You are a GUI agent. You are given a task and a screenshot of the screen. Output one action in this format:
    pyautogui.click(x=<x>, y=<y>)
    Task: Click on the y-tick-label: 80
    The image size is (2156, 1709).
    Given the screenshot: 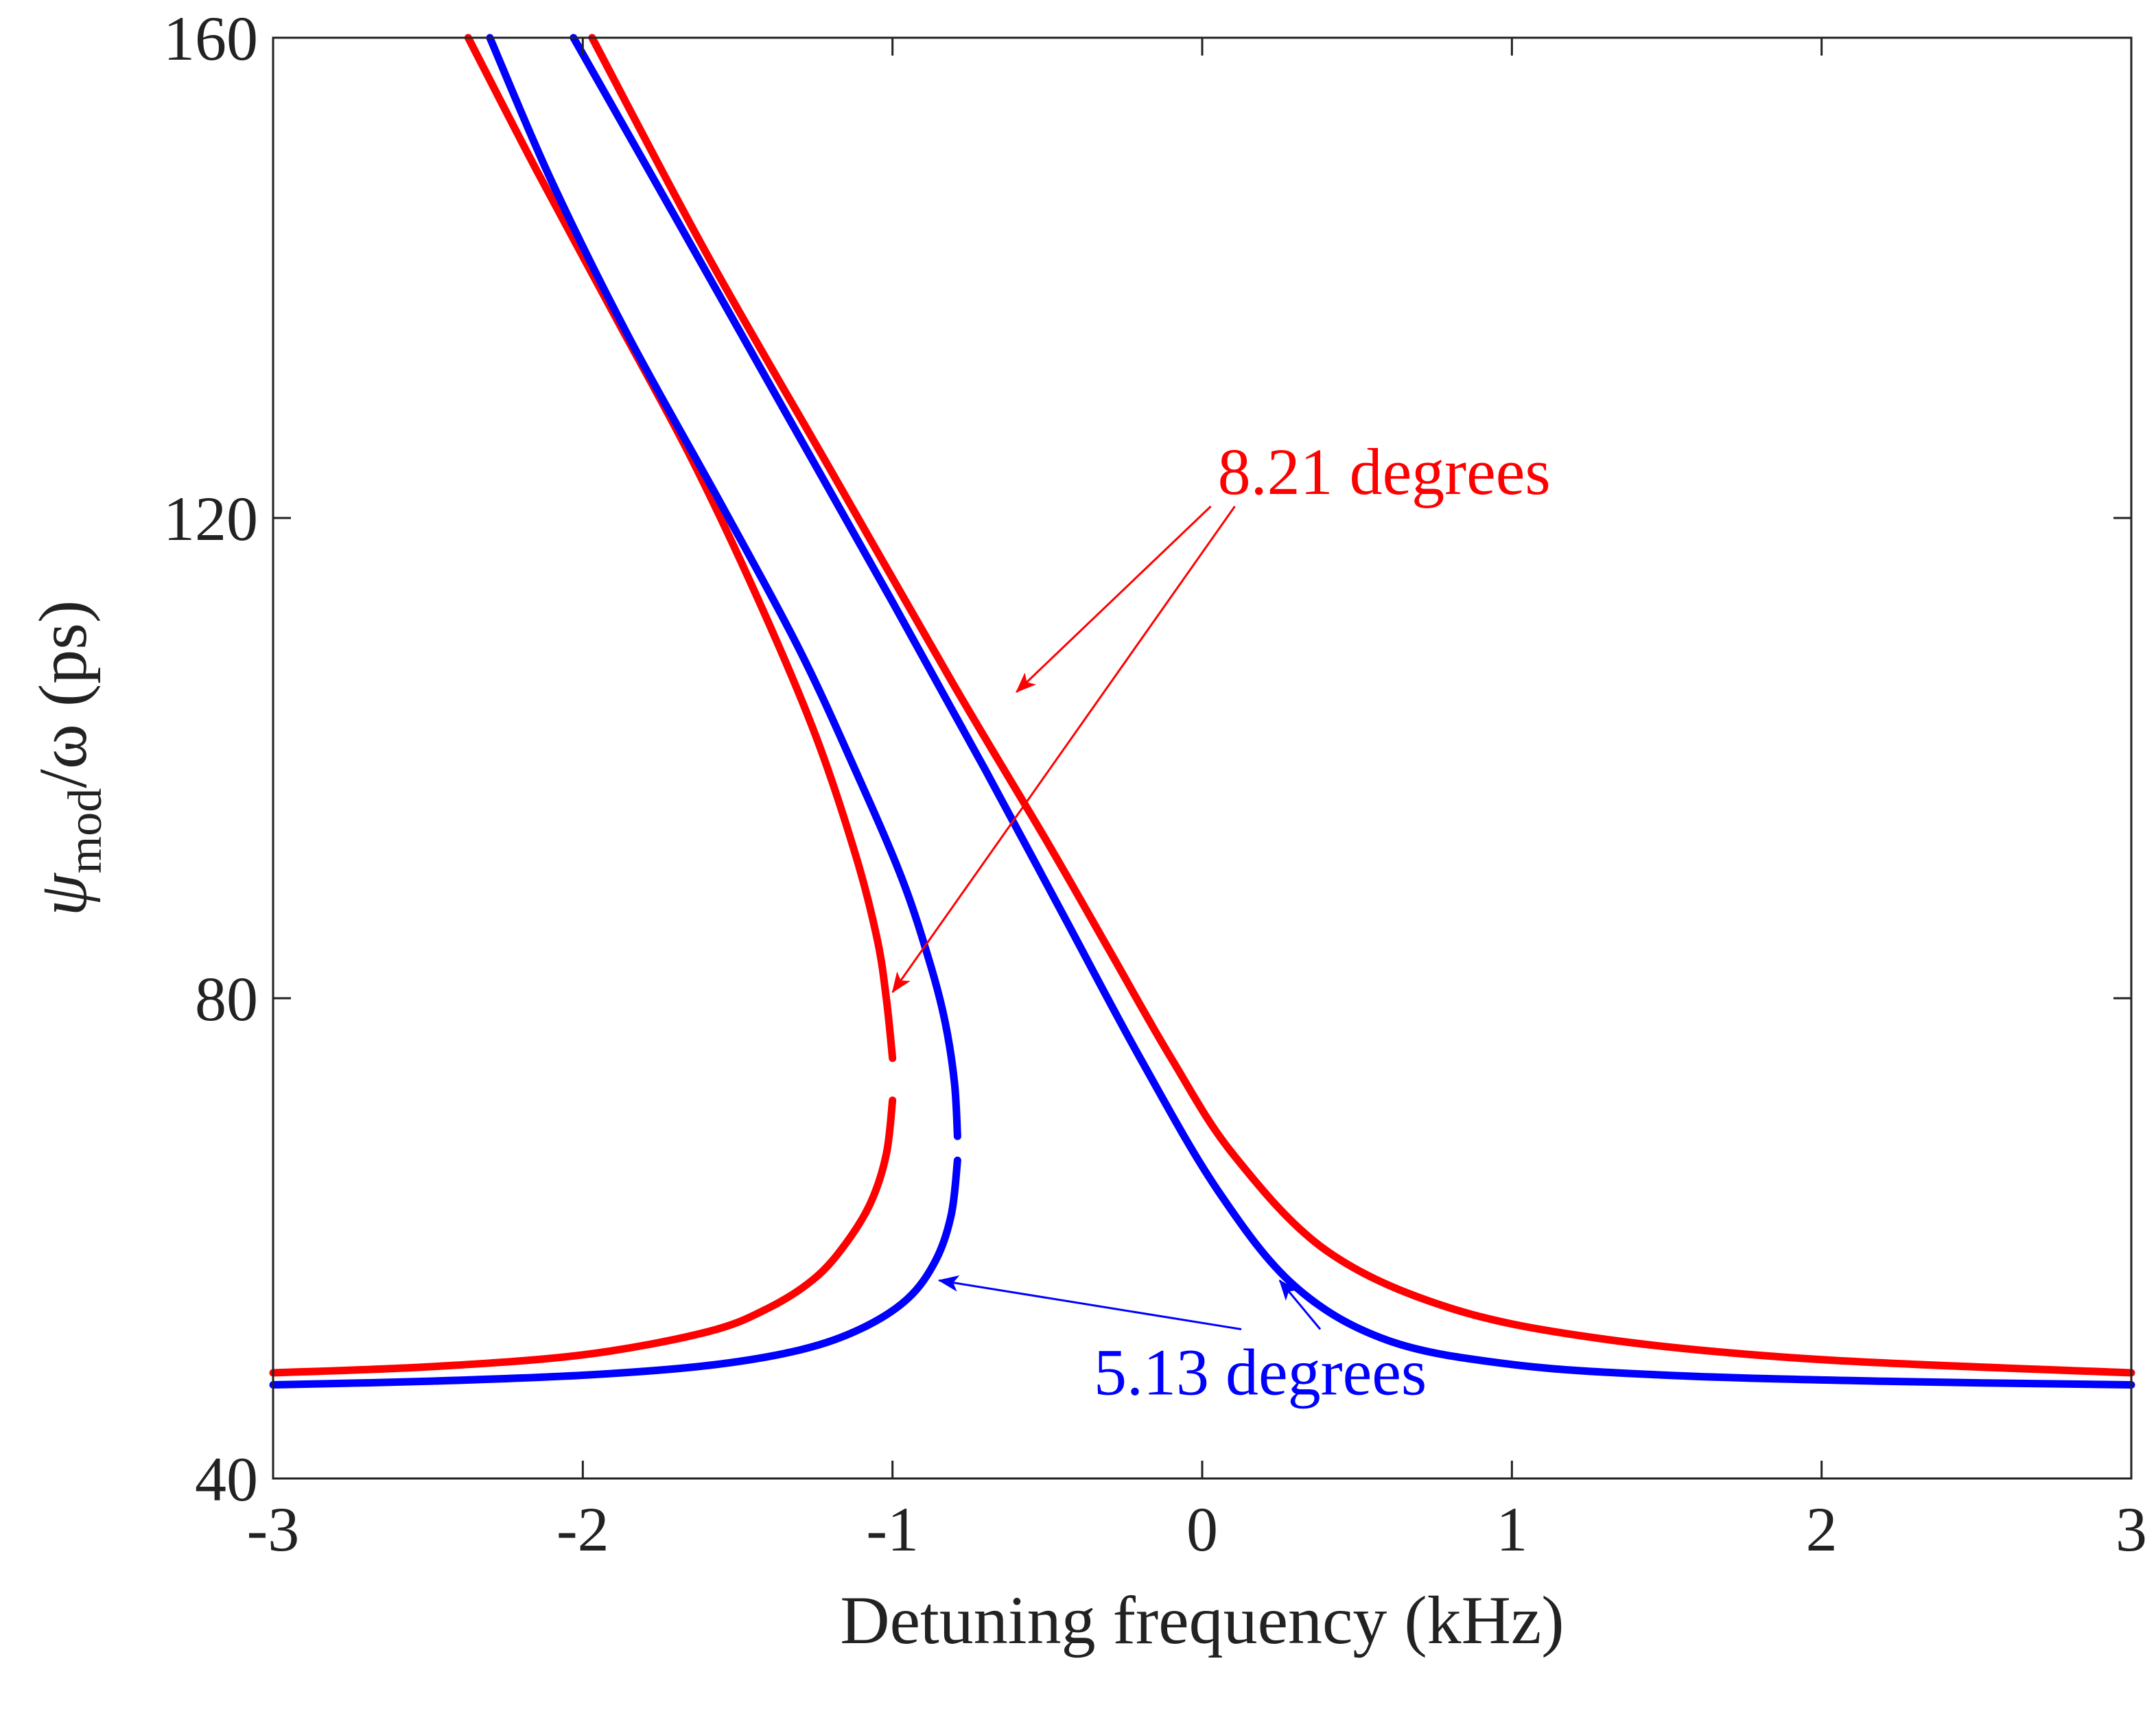 What is the action you would take?
    pyautogui.click(x=227, y=999)
    